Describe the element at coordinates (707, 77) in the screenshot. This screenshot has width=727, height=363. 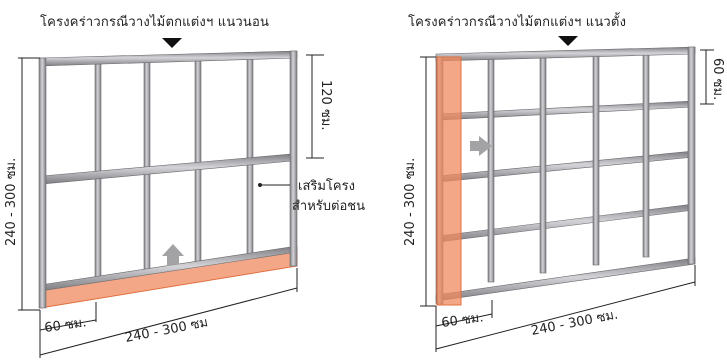
I see `right-spacing-dimension` at that location.